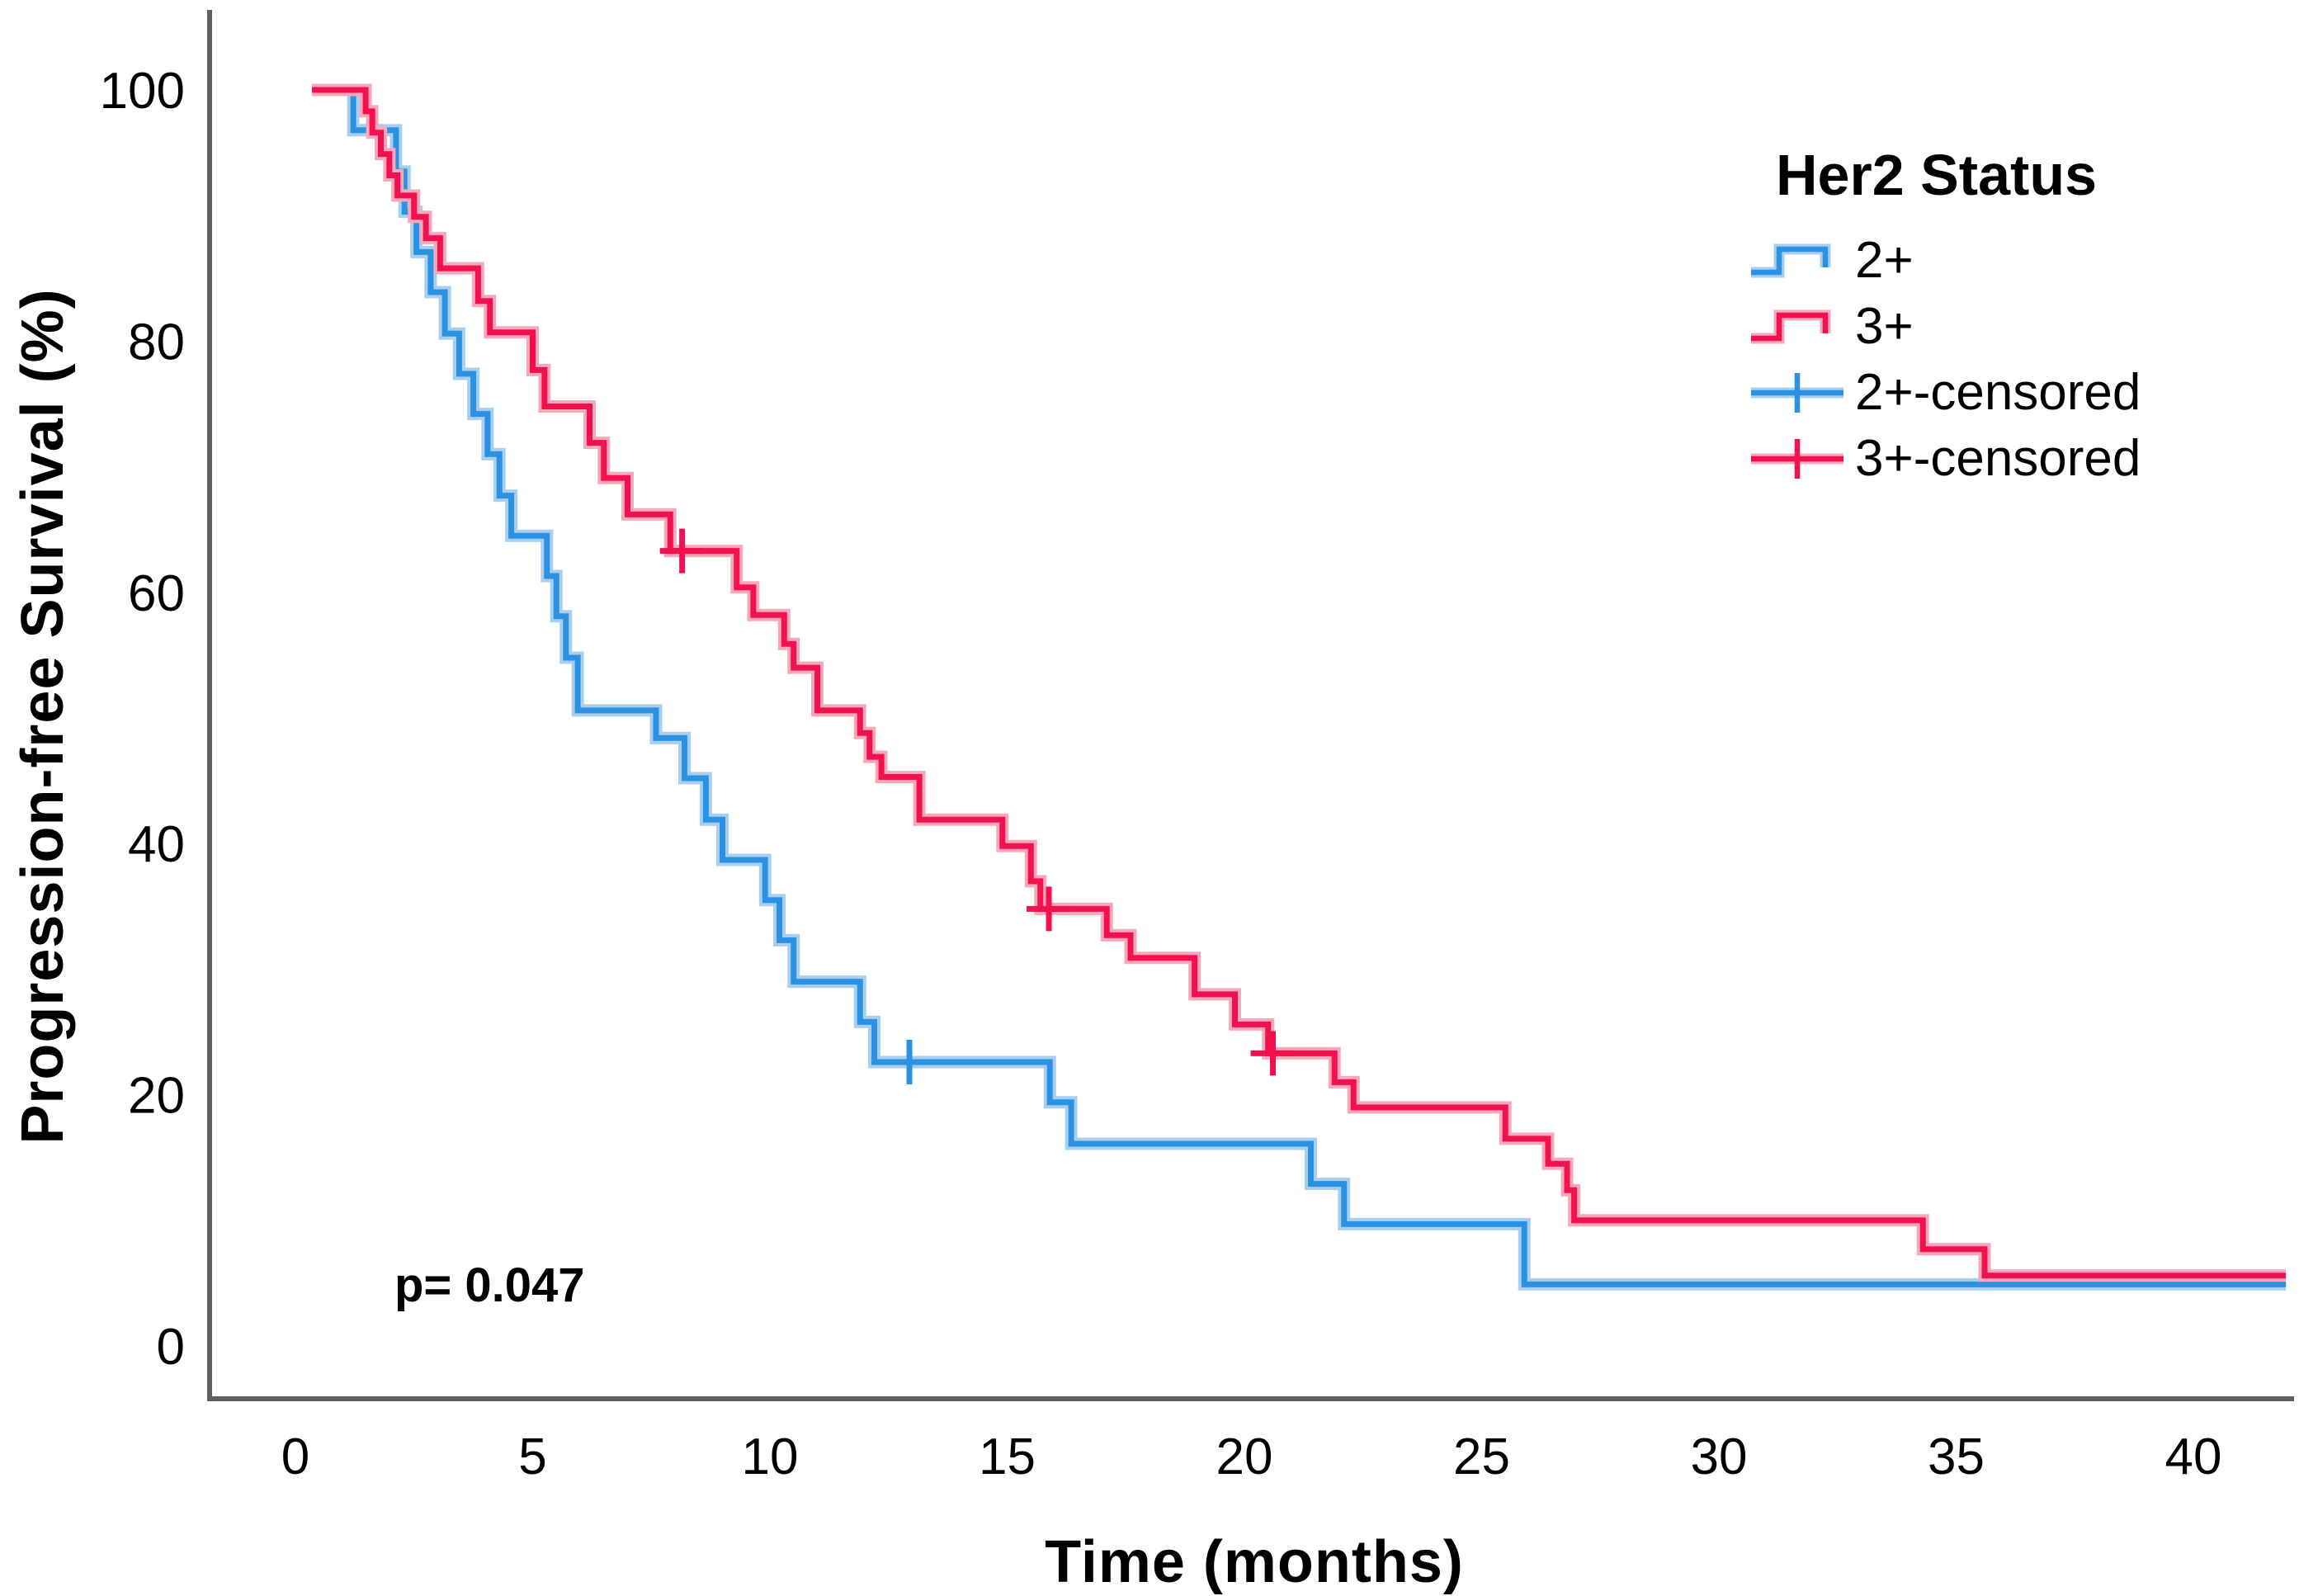 Image resolution: width=2299 pixels, height=1596 pixels. I want to click on x-tick-label: 0, so click(295, 1456).